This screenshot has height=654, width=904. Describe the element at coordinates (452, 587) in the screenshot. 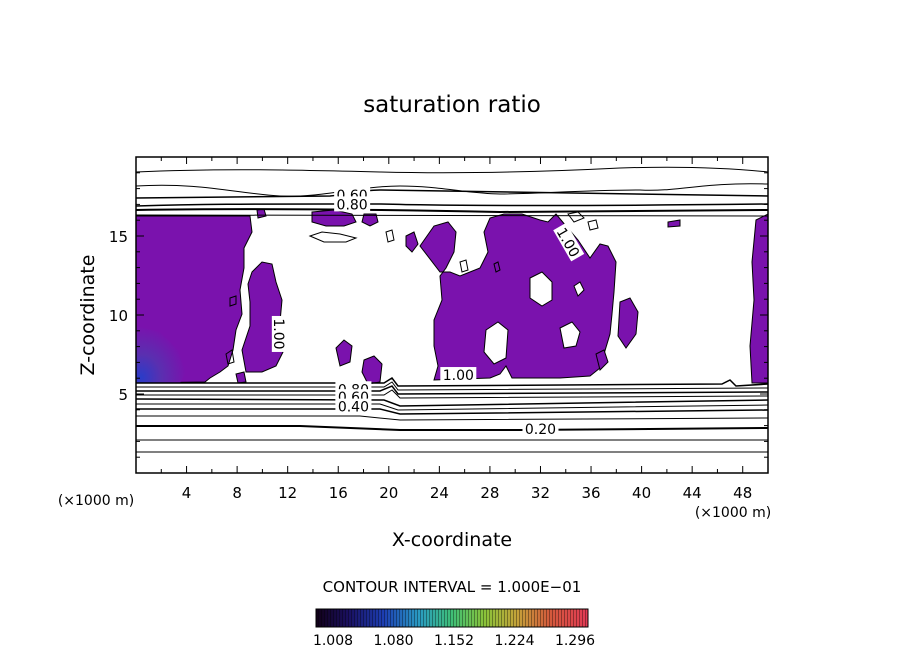

I see `contour-interval-label: CONTOUR INTERVAL = 1.000E−01` at that location.